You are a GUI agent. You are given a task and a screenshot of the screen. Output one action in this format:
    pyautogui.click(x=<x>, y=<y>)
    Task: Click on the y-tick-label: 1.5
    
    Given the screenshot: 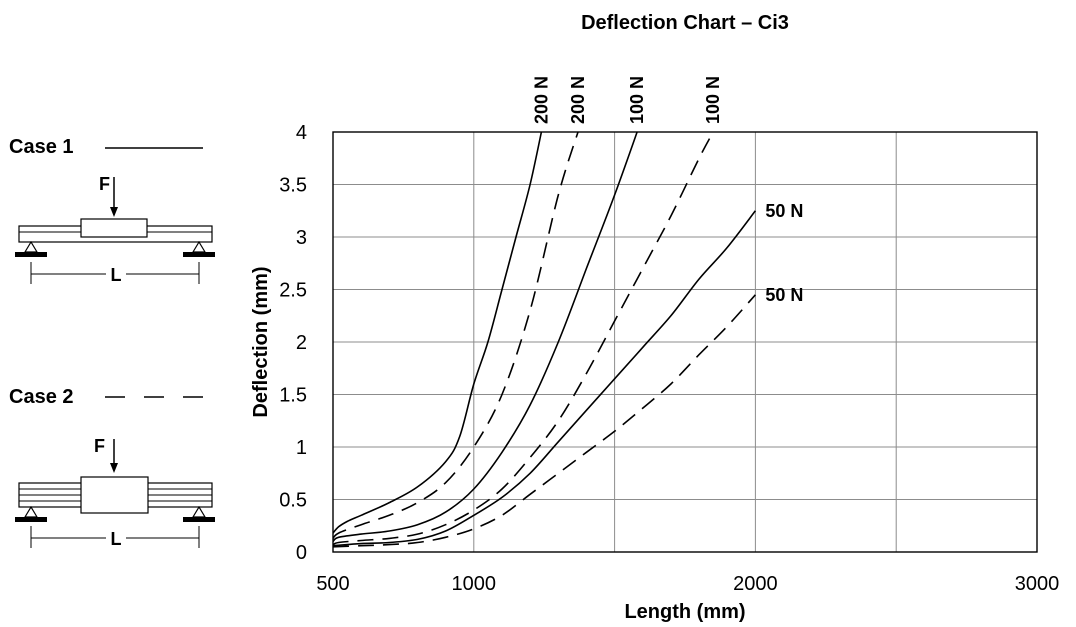 What is the action you would take?
    pyautogui.click(x=293, y=396)
    